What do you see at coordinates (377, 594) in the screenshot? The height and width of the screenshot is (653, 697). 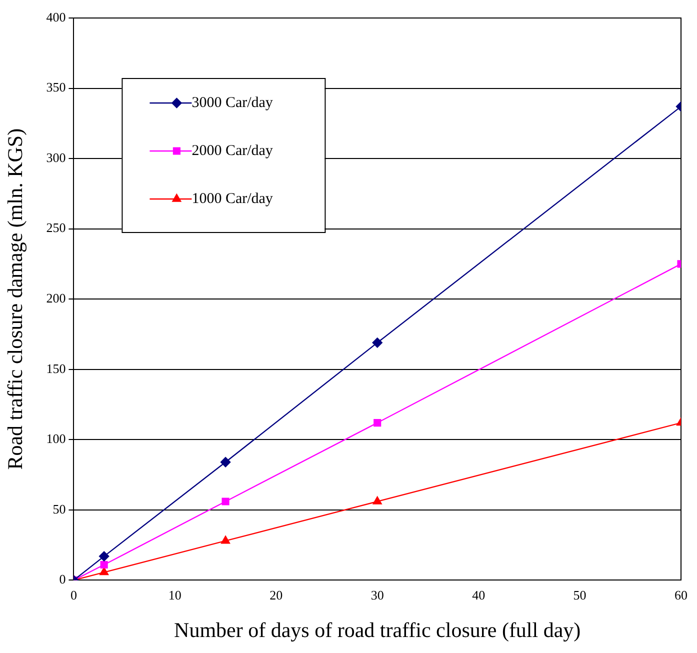 I see `x-tick-label: 30` at bounding box center [377, 594].